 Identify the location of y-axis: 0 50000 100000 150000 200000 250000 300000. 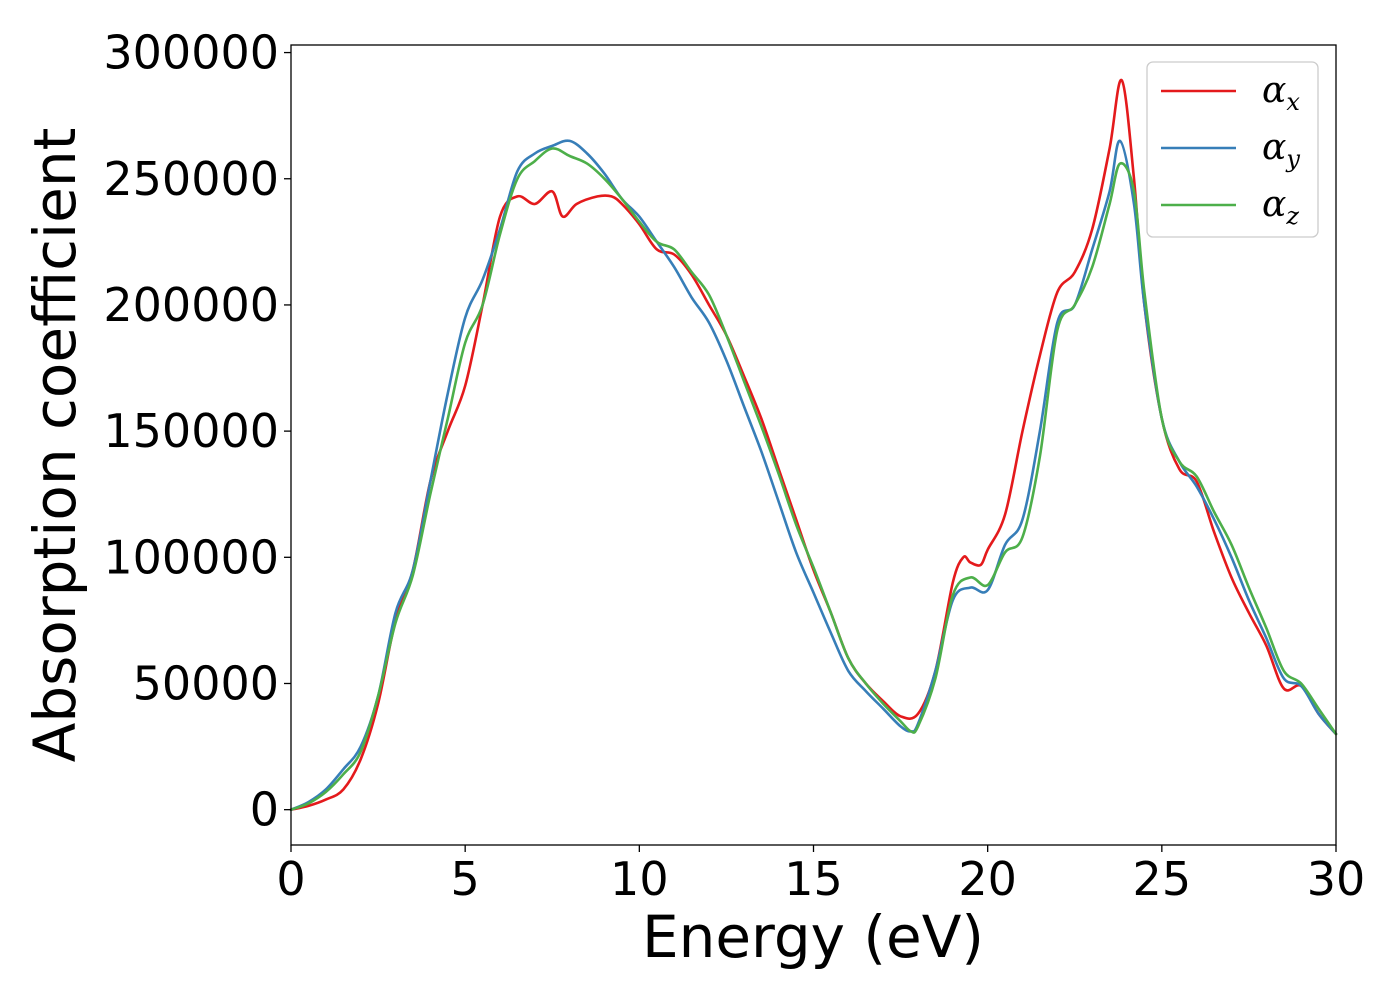
(197, 431).